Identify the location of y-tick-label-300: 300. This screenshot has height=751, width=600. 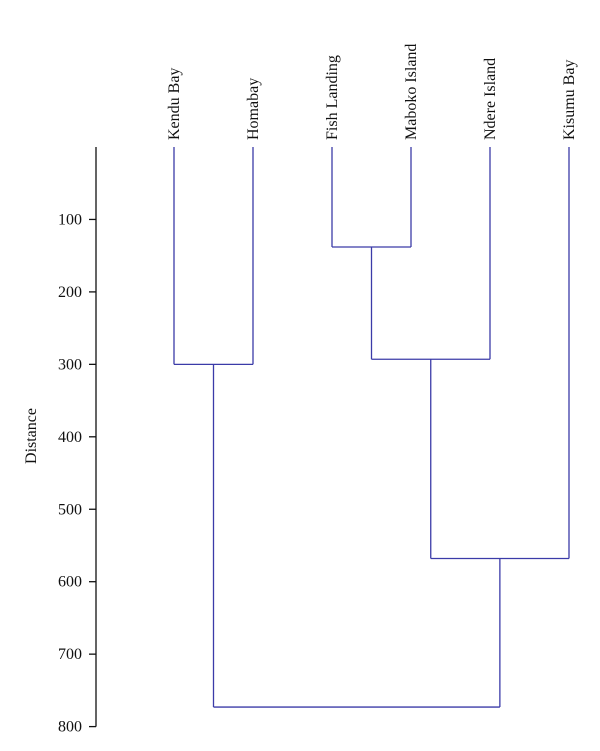
(70, 364).